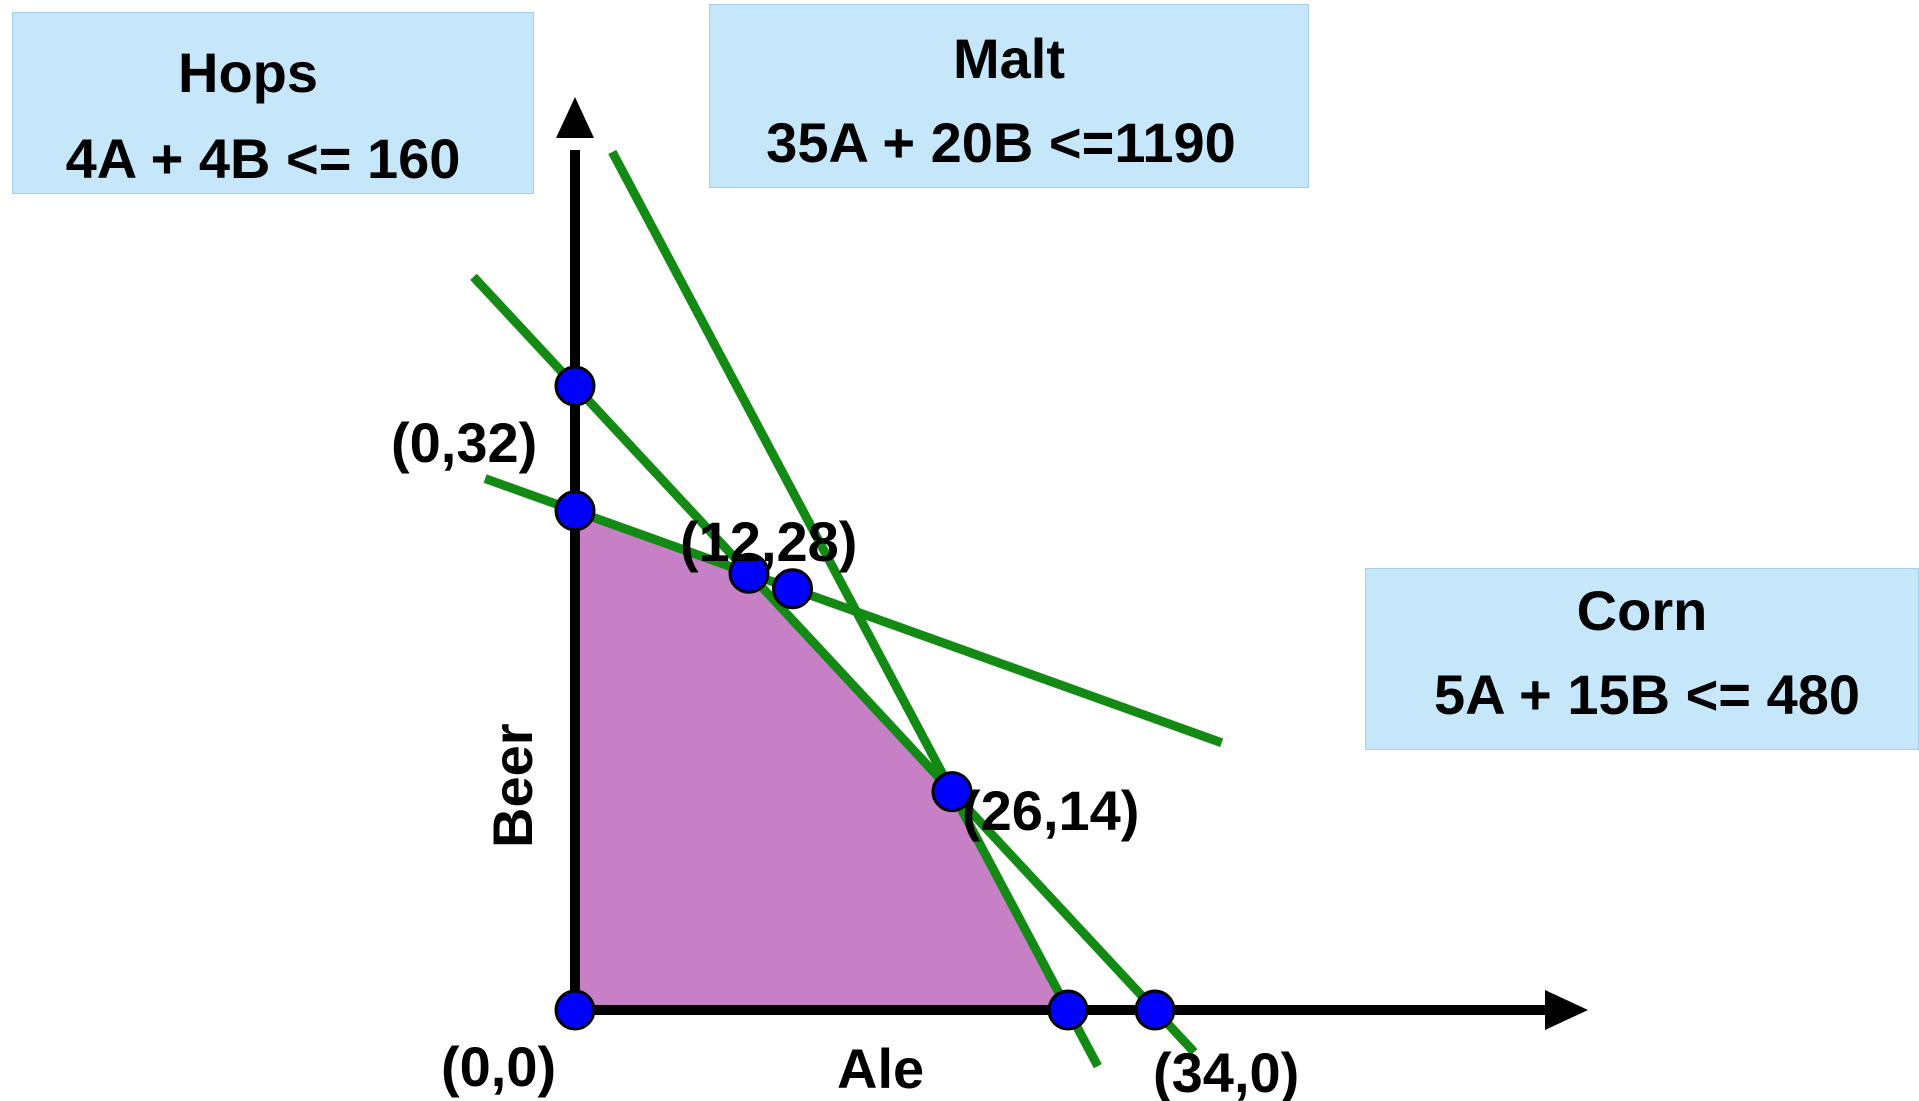 This screenshot has height=1101, width=1919. Describe the element at coordinates (1646, 694) in the screenshot. I see `corn-equation: 5A + 15B <= 480` at that location.